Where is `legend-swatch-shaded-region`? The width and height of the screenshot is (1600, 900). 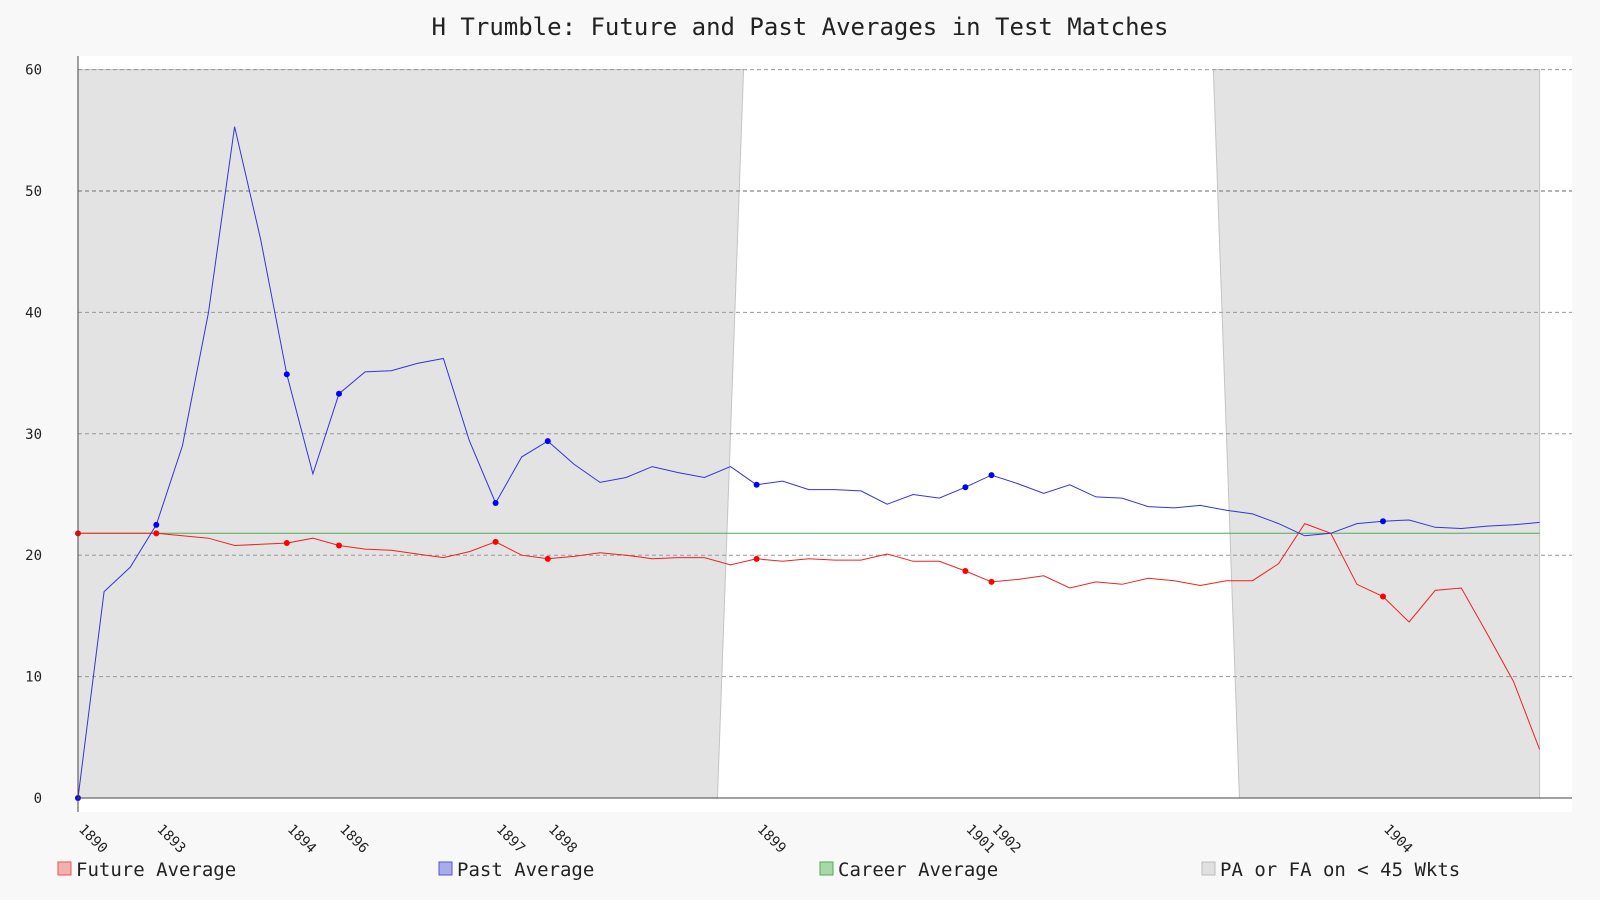 legend-swatch-shaded-region is located at coordinates (1208, 868).